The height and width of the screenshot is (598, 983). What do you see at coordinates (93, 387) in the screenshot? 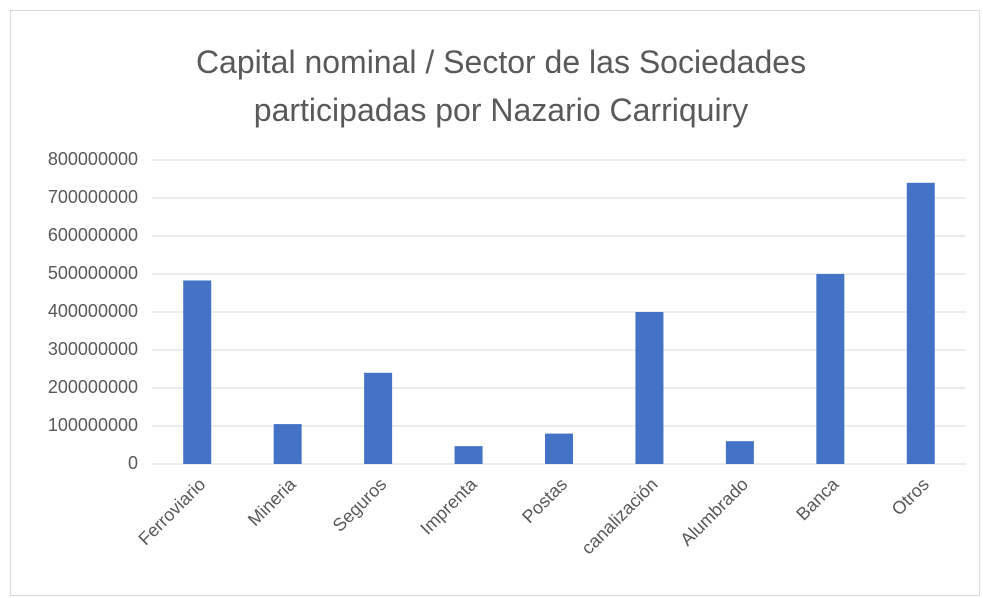
I see `y-tick-label: 200000000` at bounding box center [93, 387].